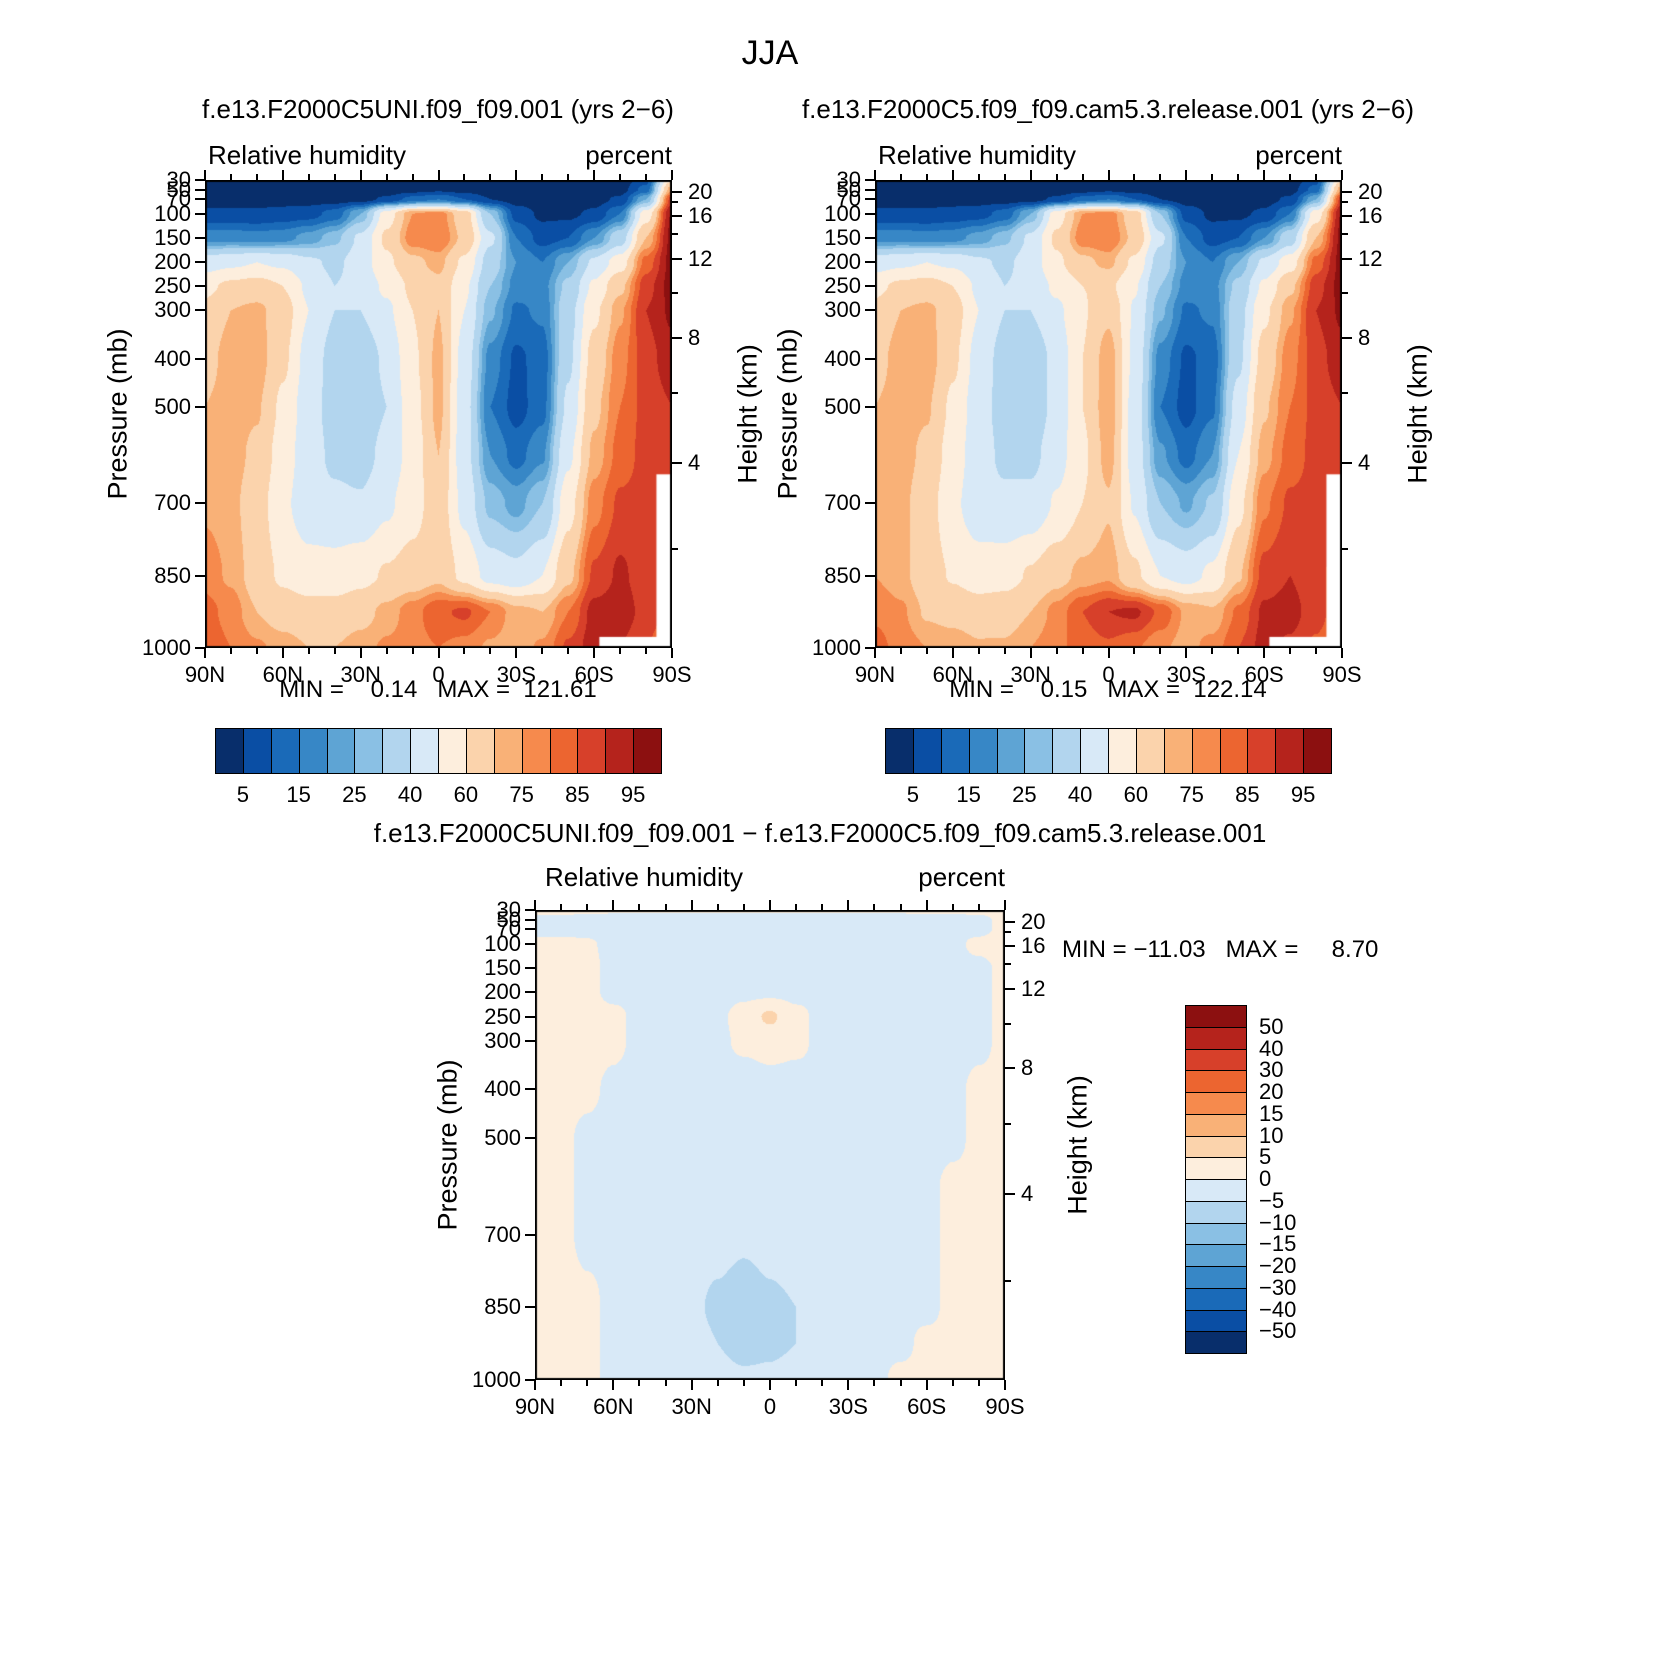  Describe the element at coordinates (172, 286) in the screenshot. I see `pressure-tick-label: 250` at that location.